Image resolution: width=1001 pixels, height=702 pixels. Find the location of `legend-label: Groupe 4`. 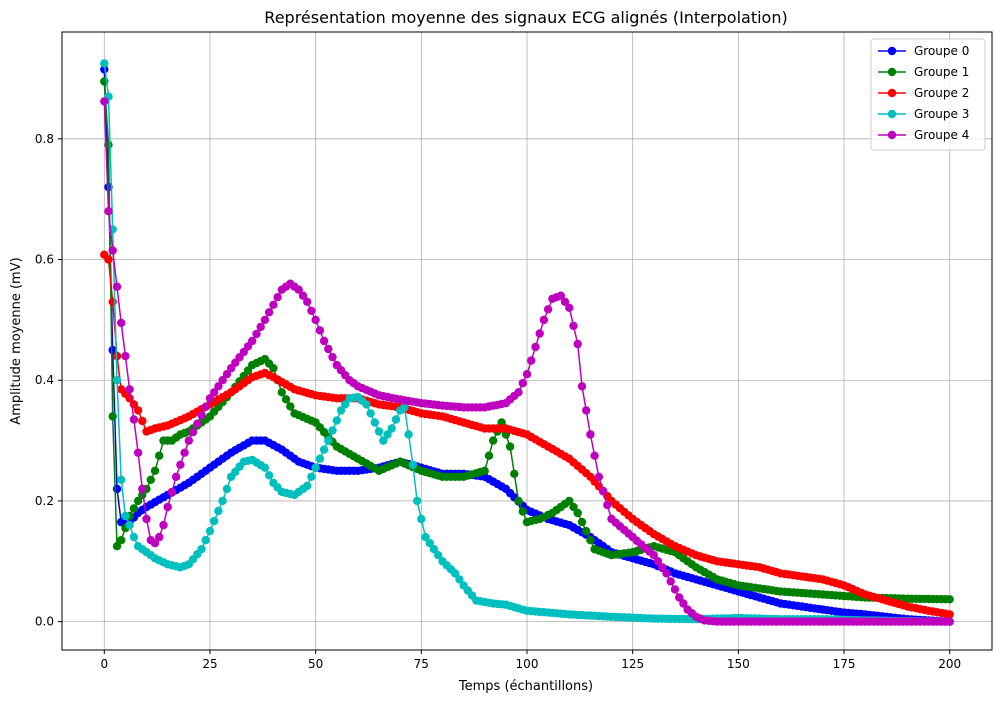

legend-label: Groupe 4 is located at coordinates (941, 135).